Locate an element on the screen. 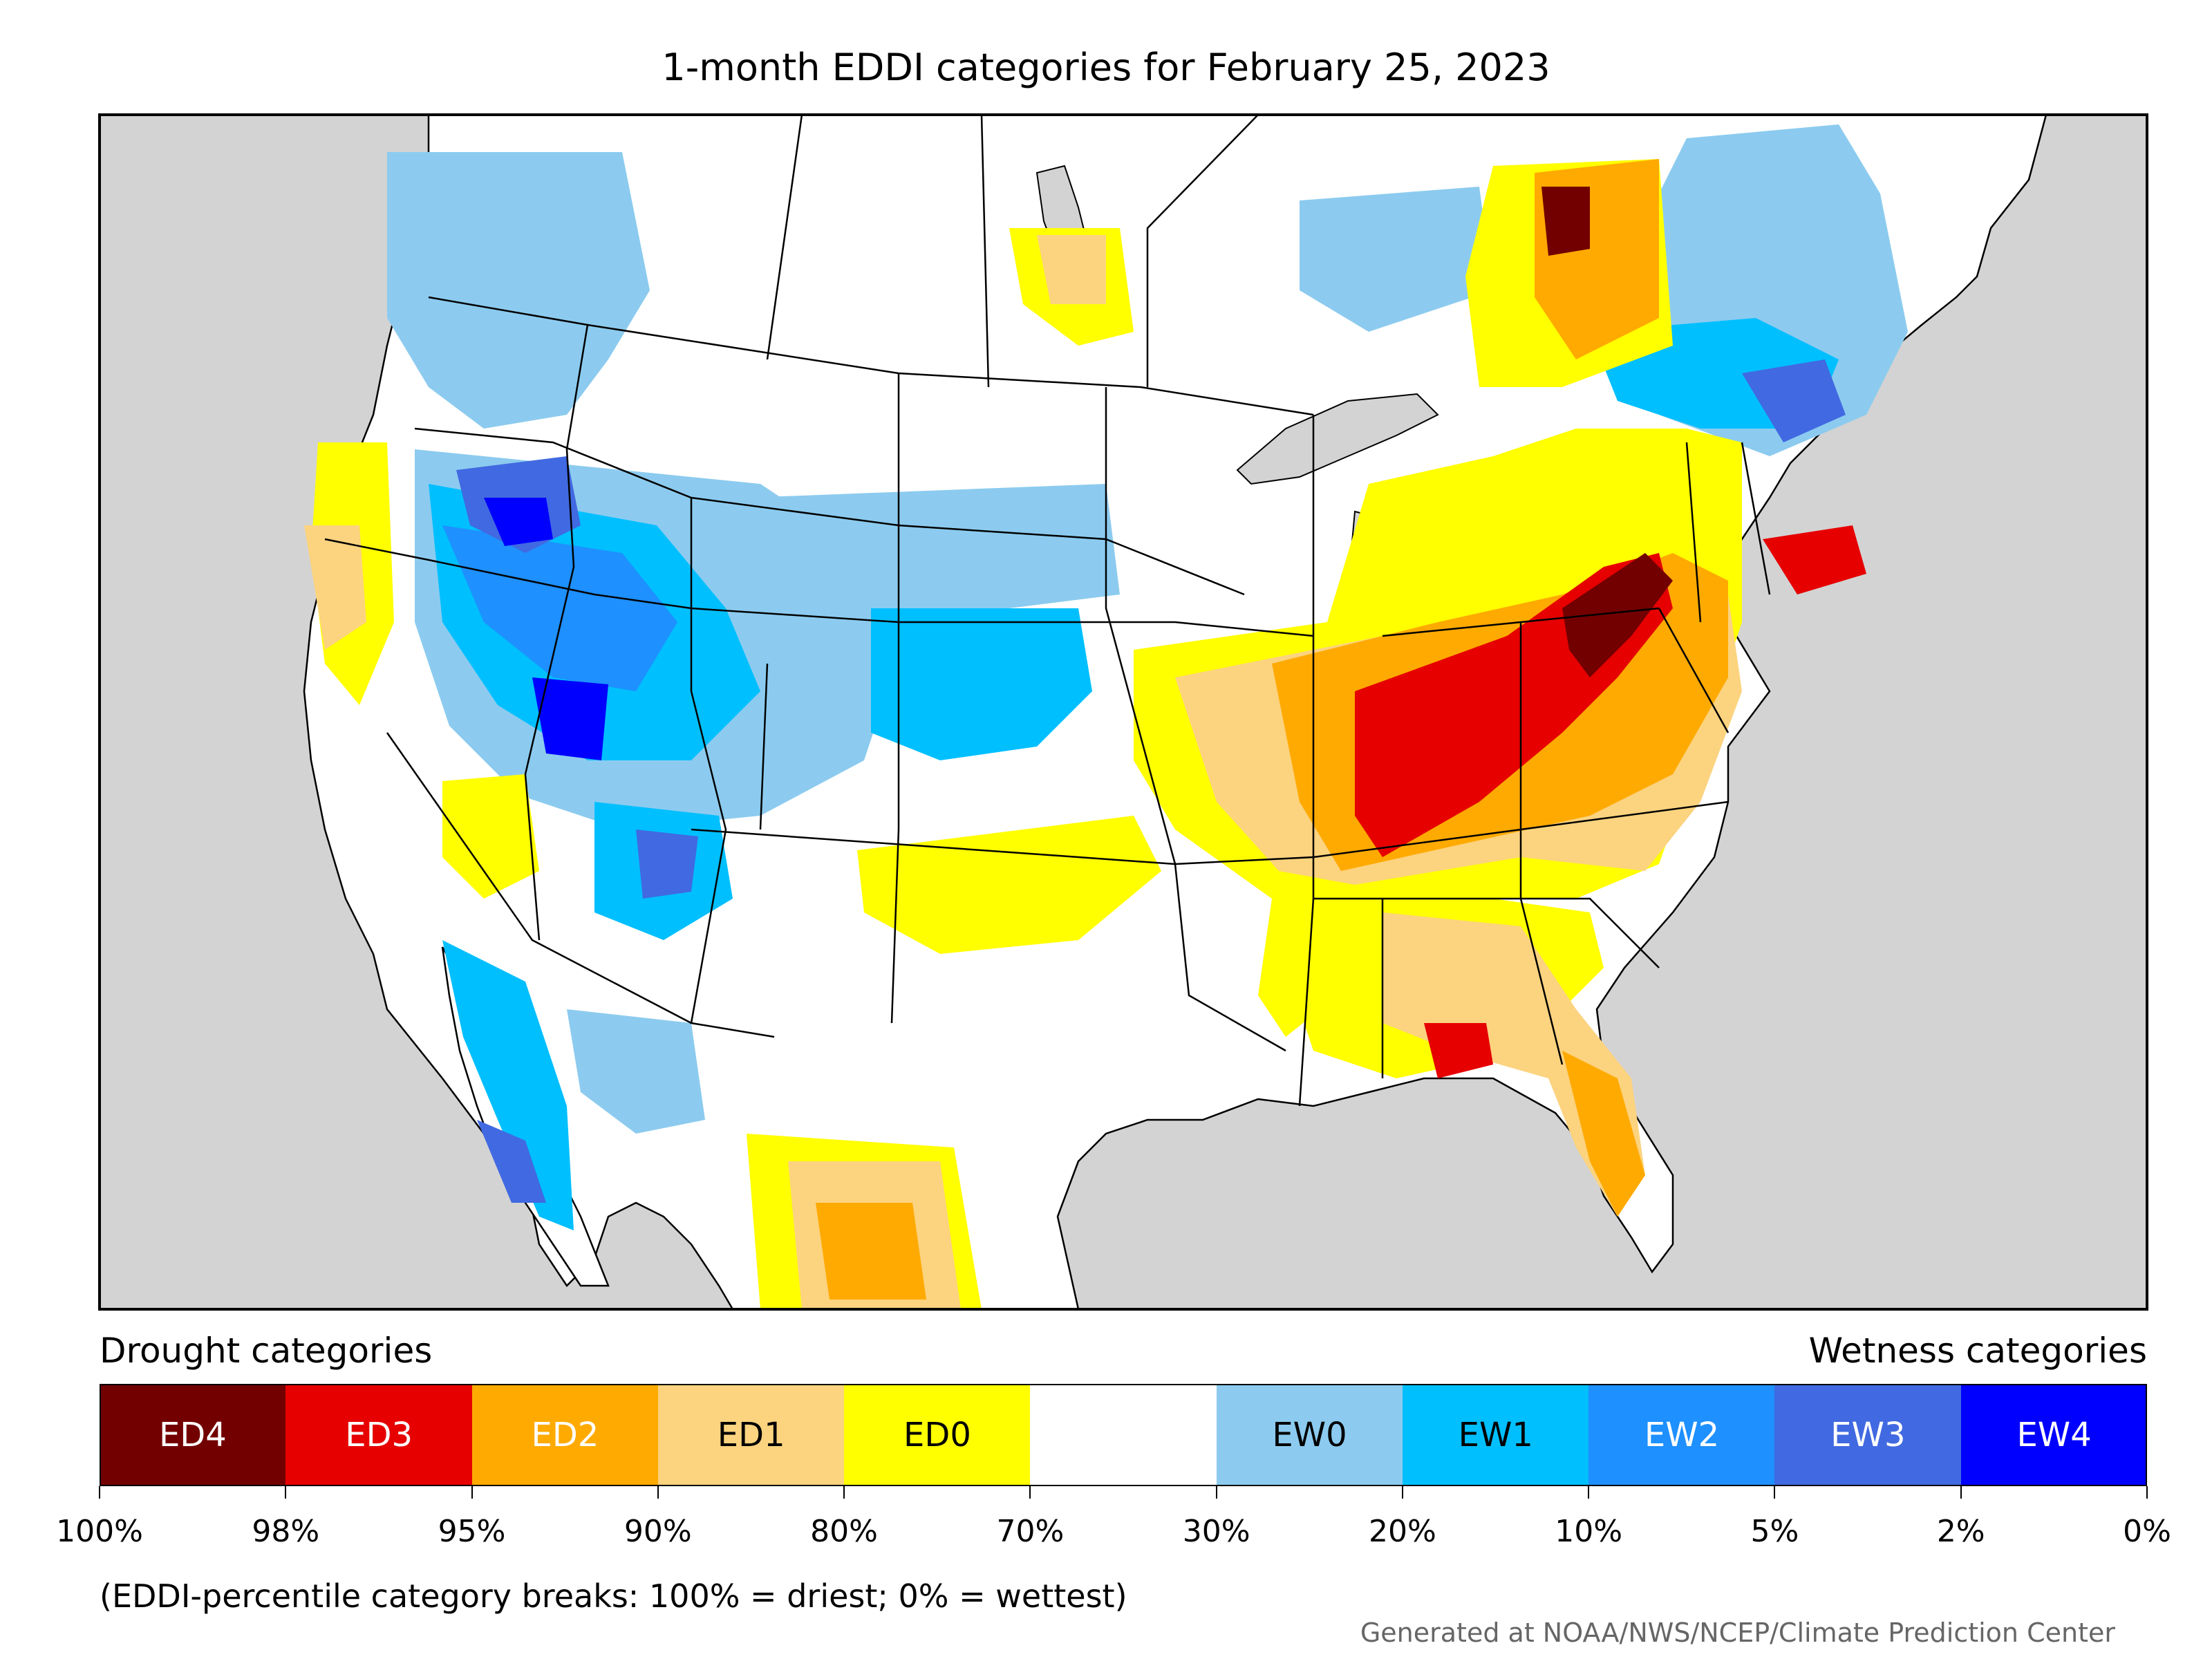  legend-break-label: 70% is located at coordinates (1030, 1531).